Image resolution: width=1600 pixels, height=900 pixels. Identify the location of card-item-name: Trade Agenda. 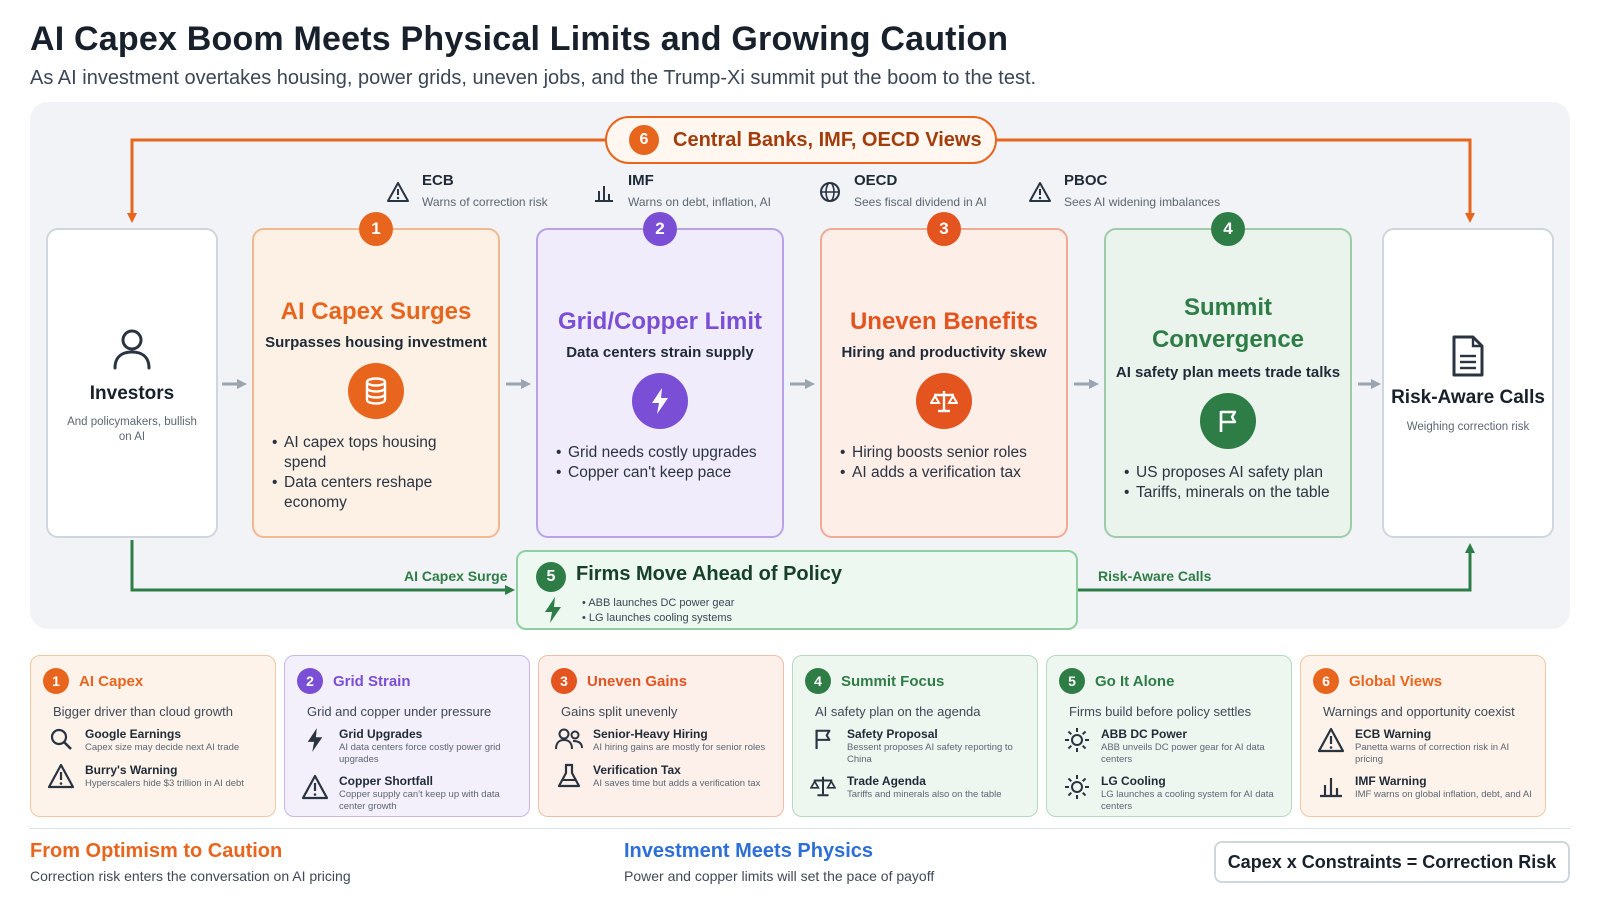
(886, 781).